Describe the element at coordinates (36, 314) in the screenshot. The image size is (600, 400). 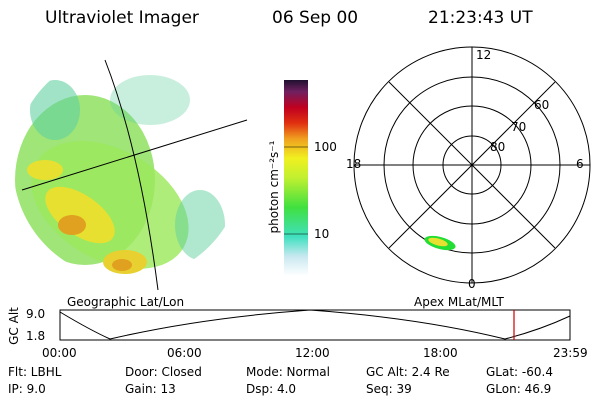
I see `altitude-tick-9: 9.0` at that location.